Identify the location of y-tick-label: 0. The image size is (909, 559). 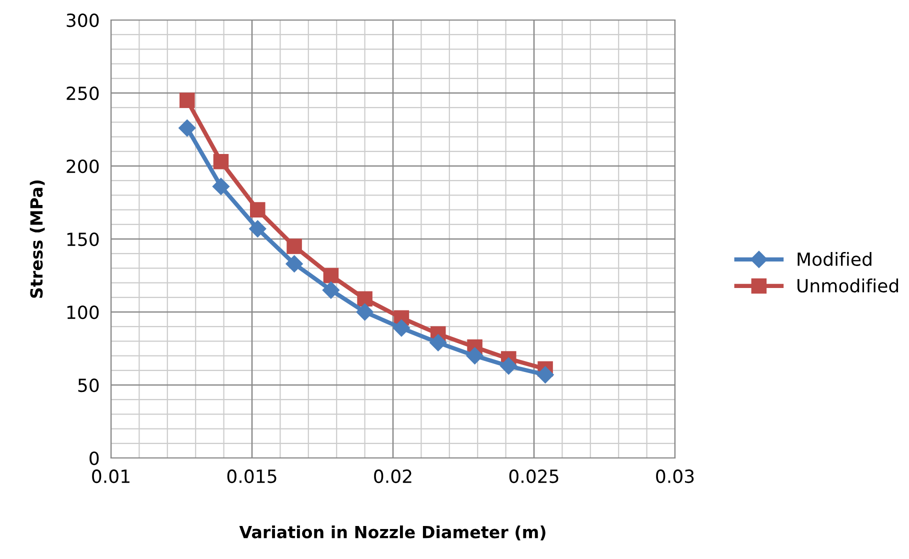
(94, 458).